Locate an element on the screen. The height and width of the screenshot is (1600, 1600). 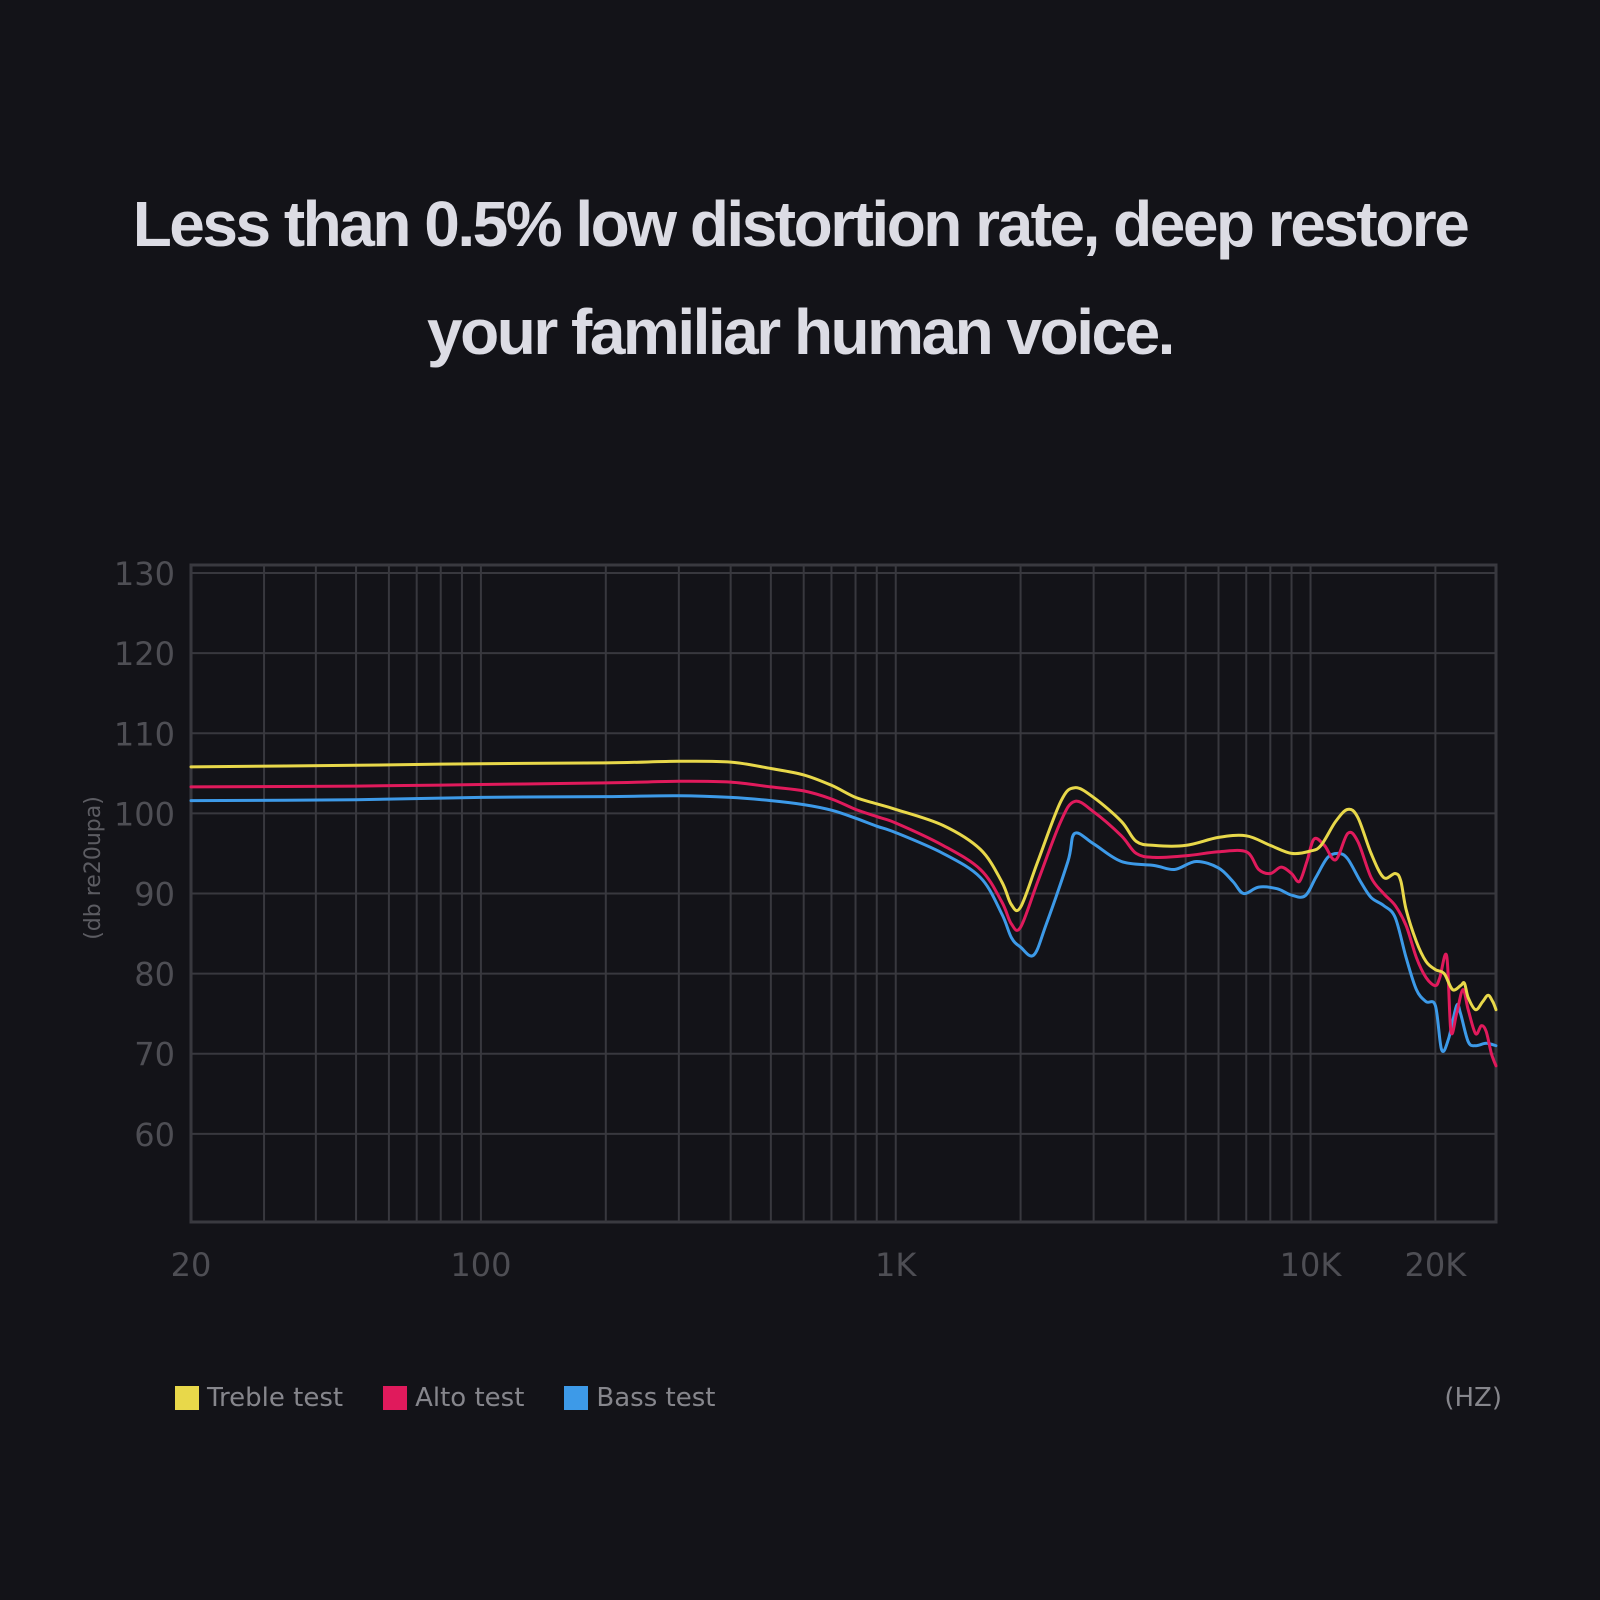
legend-swatch-bass is located at coordinates (576, 1398).